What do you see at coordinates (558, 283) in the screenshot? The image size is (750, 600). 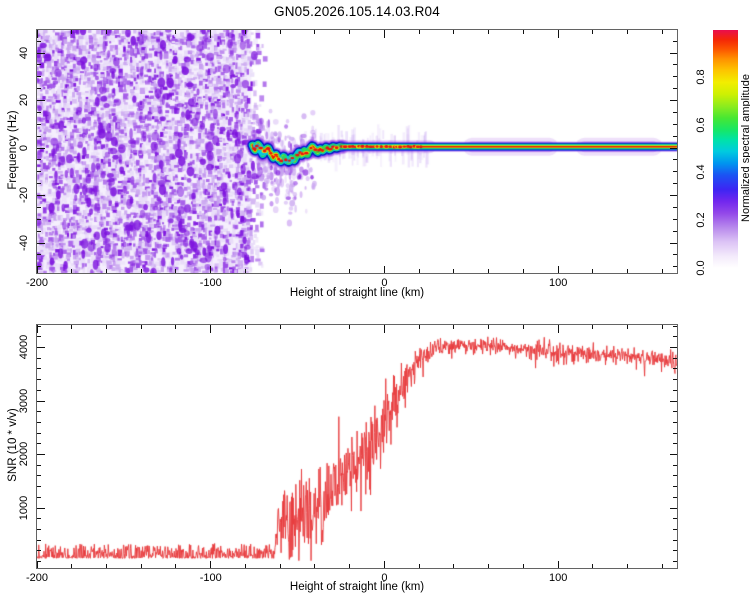 I see `x-tick-label: 100` at bounding box center [558, 283].